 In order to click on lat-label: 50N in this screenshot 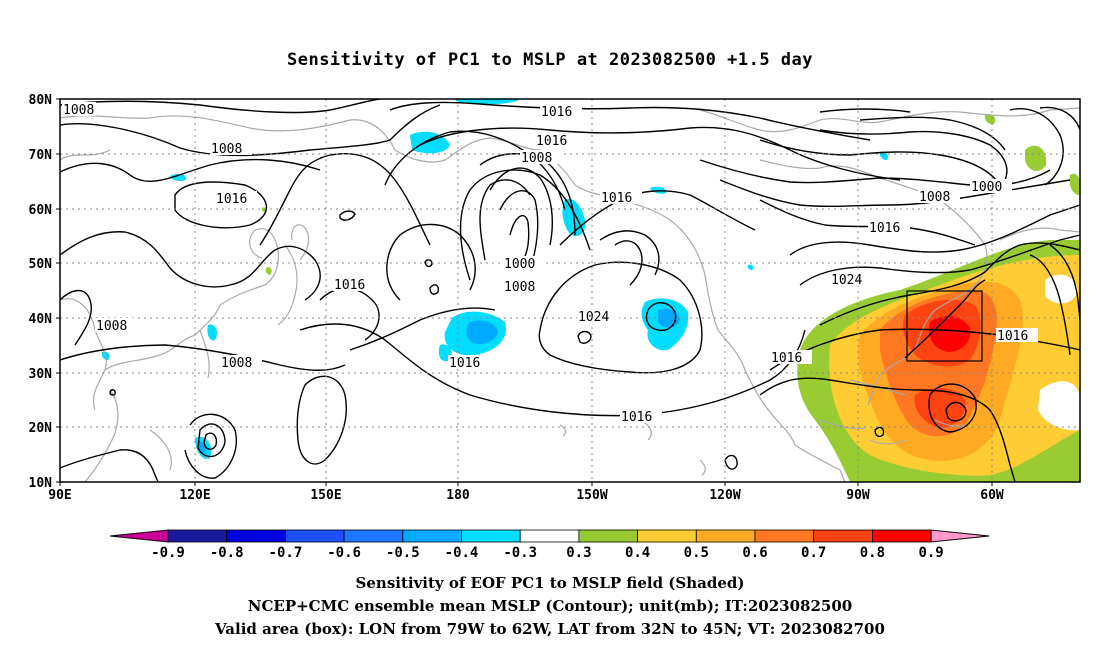, I will do `click(41, 264)`.